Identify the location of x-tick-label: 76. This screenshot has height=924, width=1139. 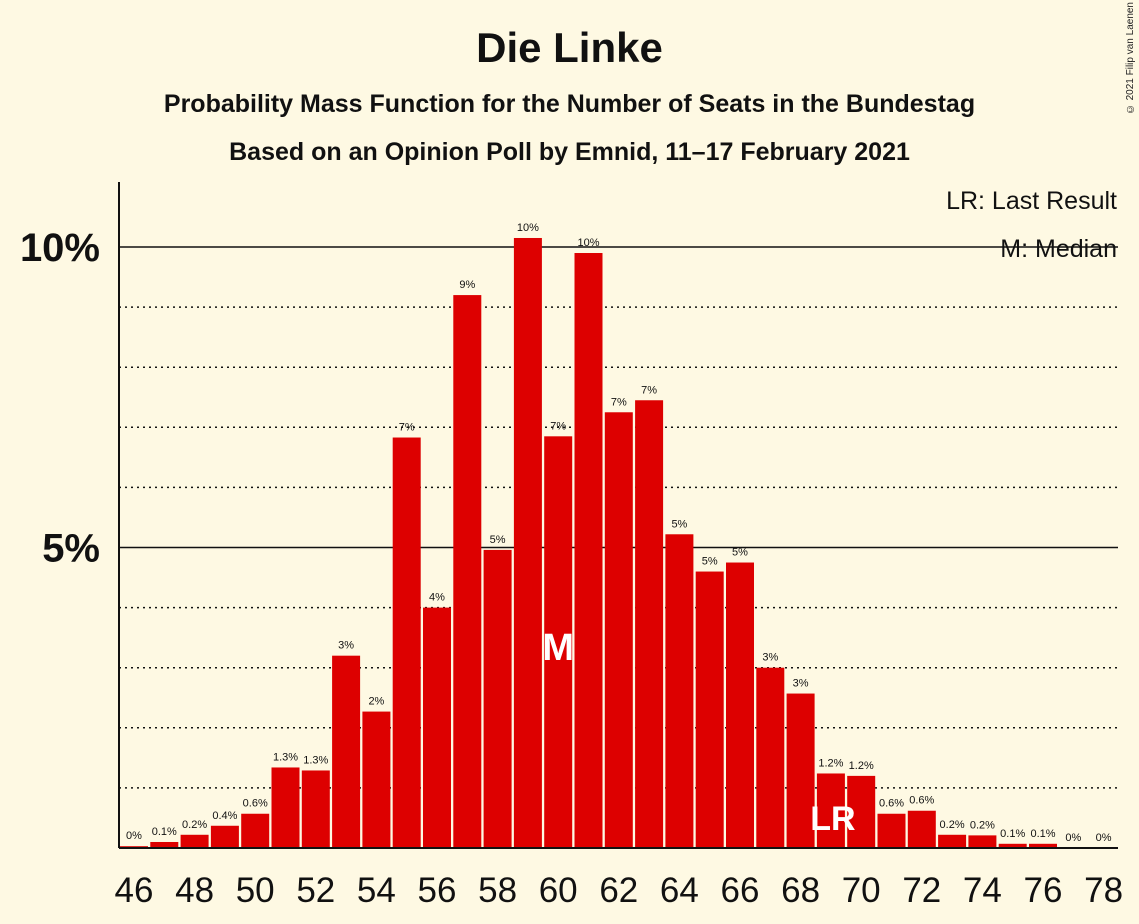
(1043, 890).